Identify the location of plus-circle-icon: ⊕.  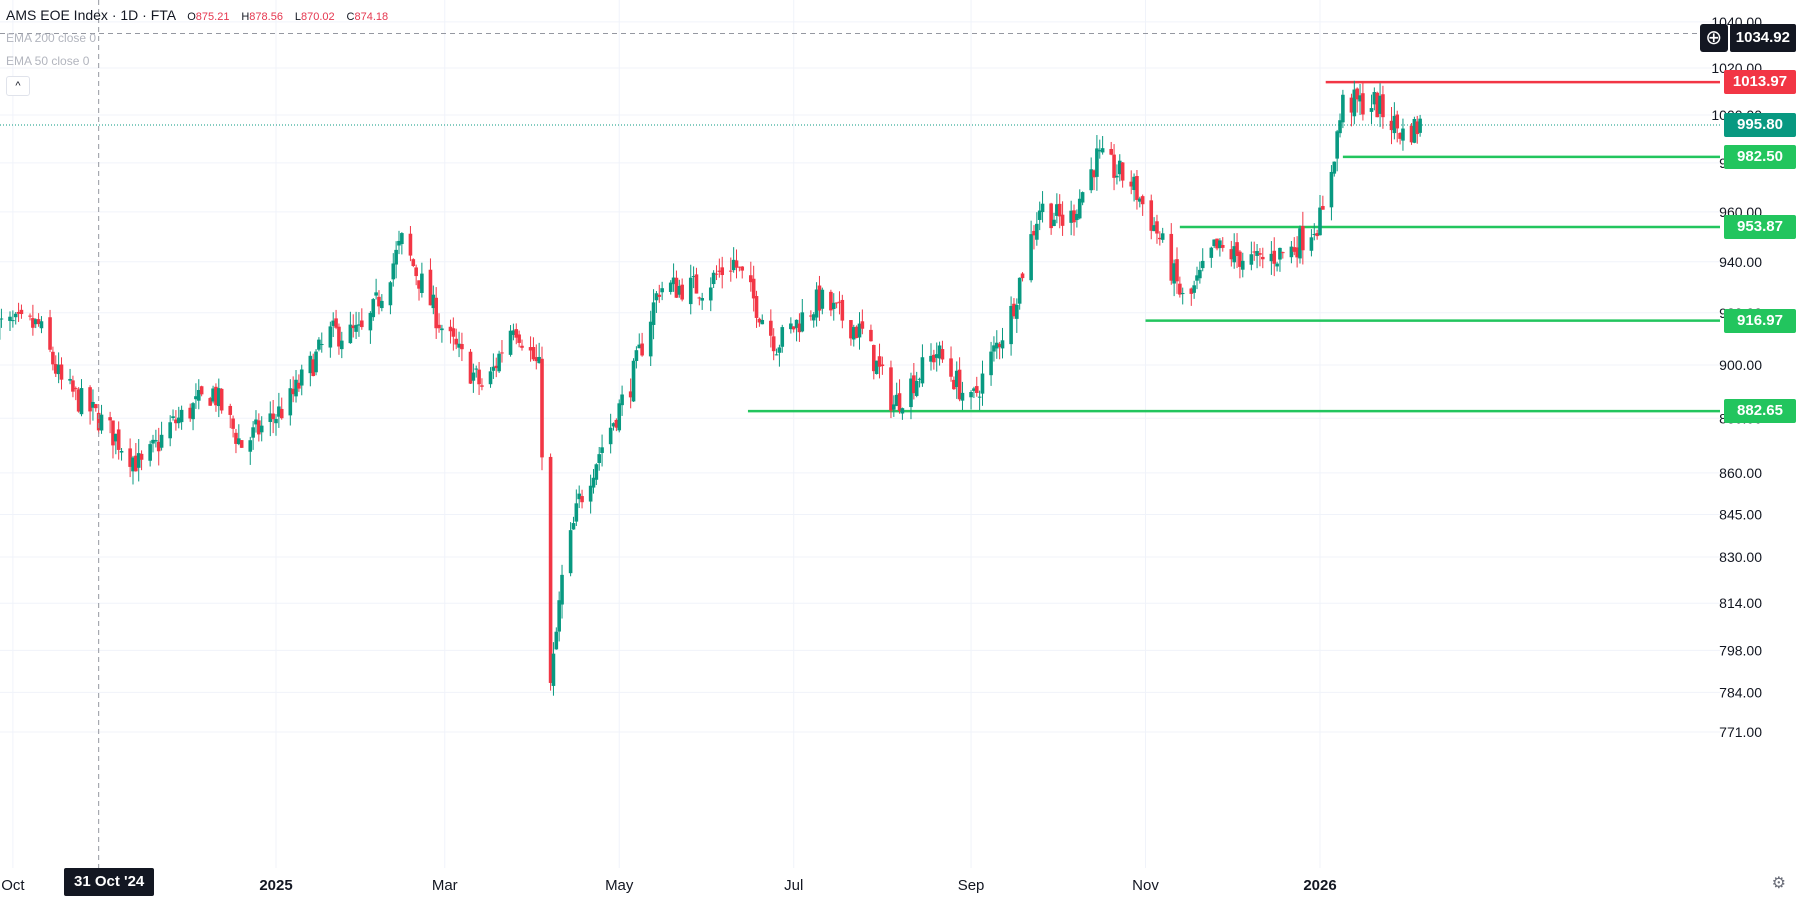
(1714, 38).